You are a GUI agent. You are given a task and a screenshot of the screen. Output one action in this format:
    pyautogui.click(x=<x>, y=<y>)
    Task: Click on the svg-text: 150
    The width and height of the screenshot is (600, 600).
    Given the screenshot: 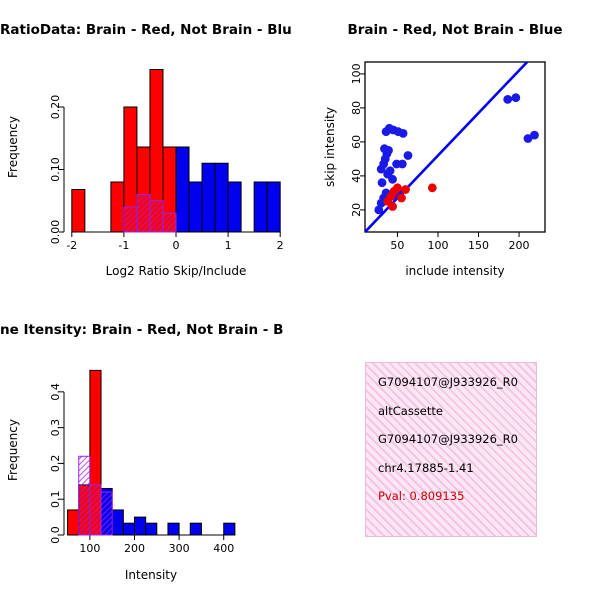 What is the action you would take?
    pyautogui.click(x=478, y=245)
    